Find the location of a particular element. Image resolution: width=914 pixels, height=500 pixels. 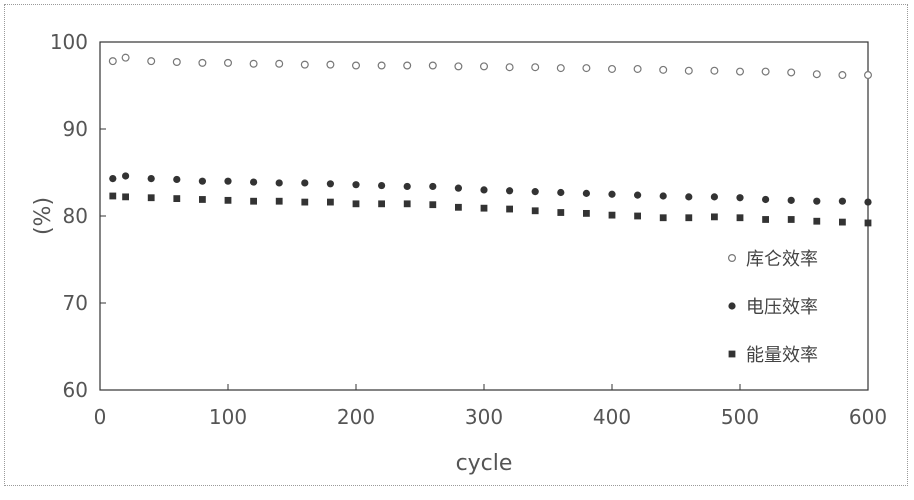

y-tick-label: 100 is located at coordinates (69, 42).